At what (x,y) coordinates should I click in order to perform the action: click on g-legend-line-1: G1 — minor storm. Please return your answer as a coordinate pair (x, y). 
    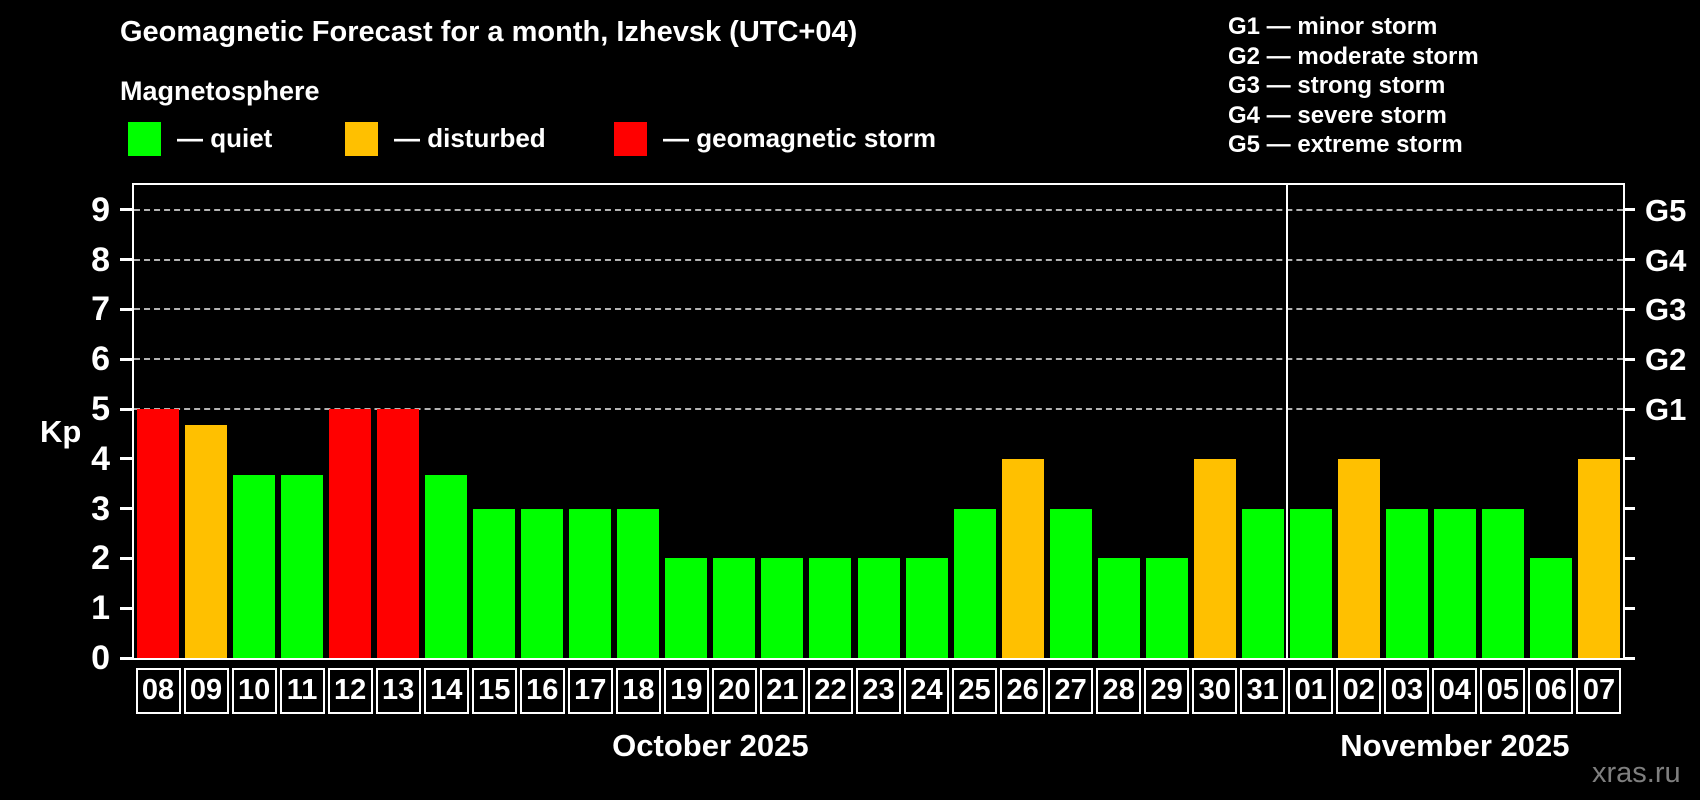
    Looking at the image, I should click on (1333, 26).